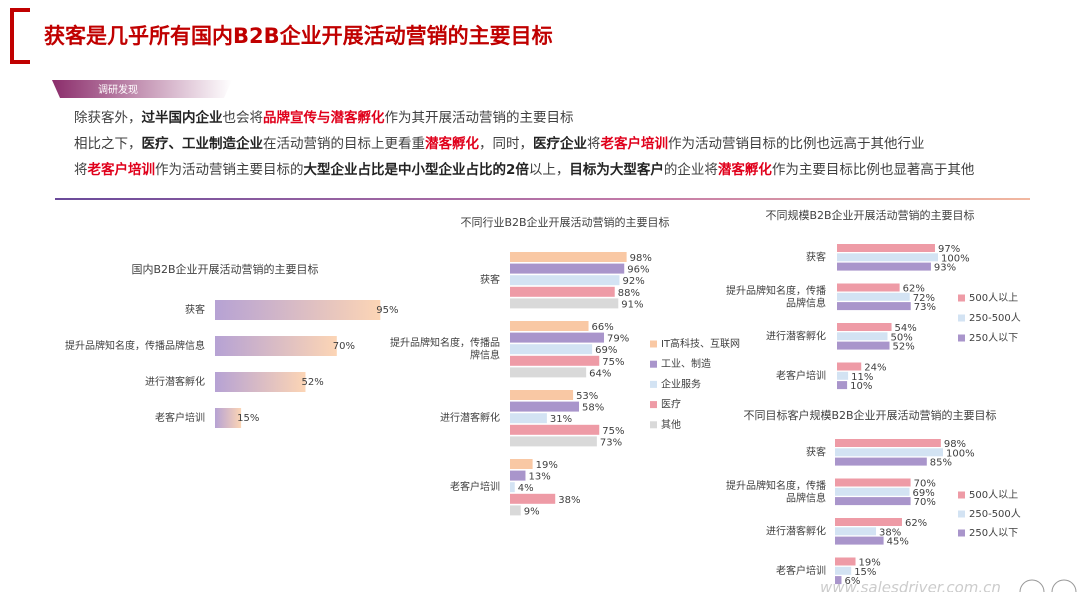  I want to click on text-run: 老客户培训, so click(635, 143).